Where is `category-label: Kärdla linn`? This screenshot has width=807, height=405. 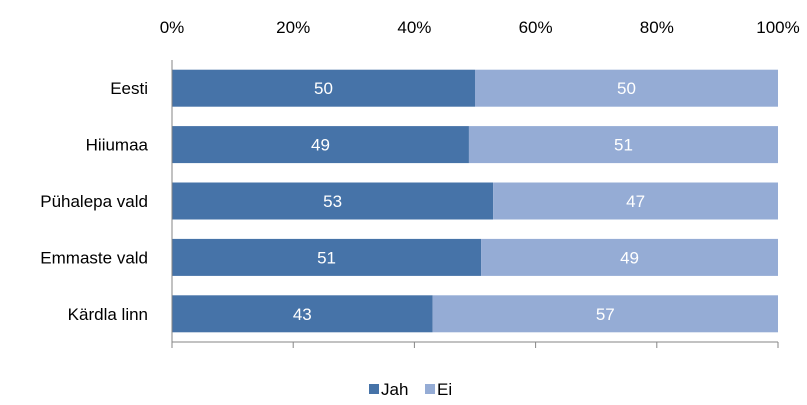
category-label: Kärdla linn is located at coordinates (108, 314).